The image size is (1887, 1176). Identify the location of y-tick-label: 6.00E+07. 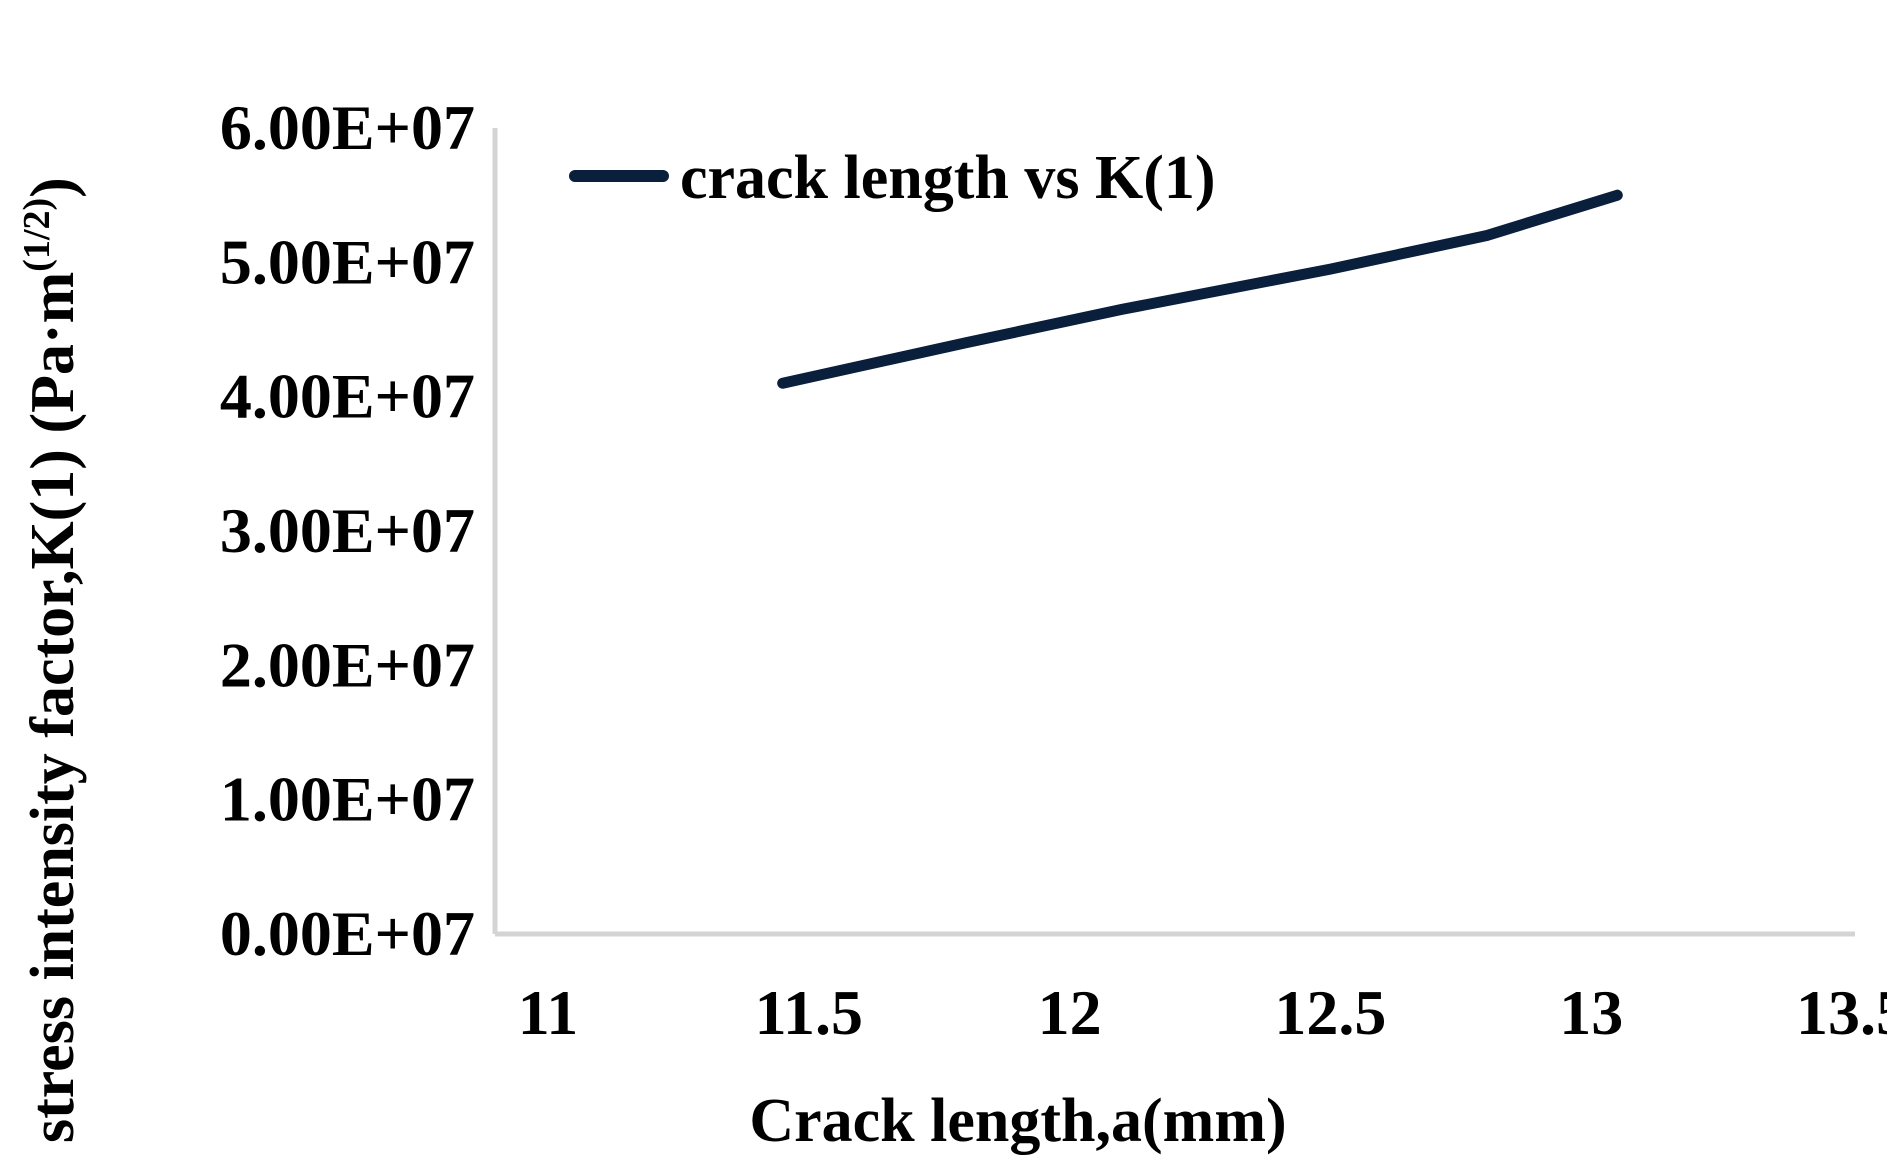
(347, 127).